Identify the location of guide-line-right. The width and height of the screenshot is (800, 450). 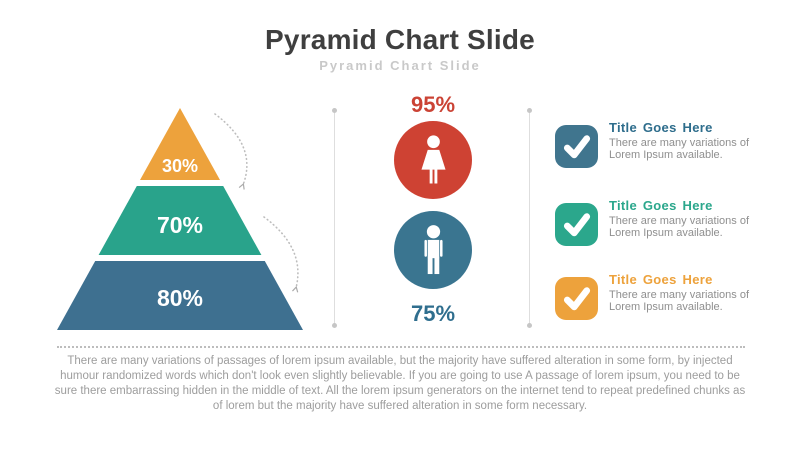
(529, 218).